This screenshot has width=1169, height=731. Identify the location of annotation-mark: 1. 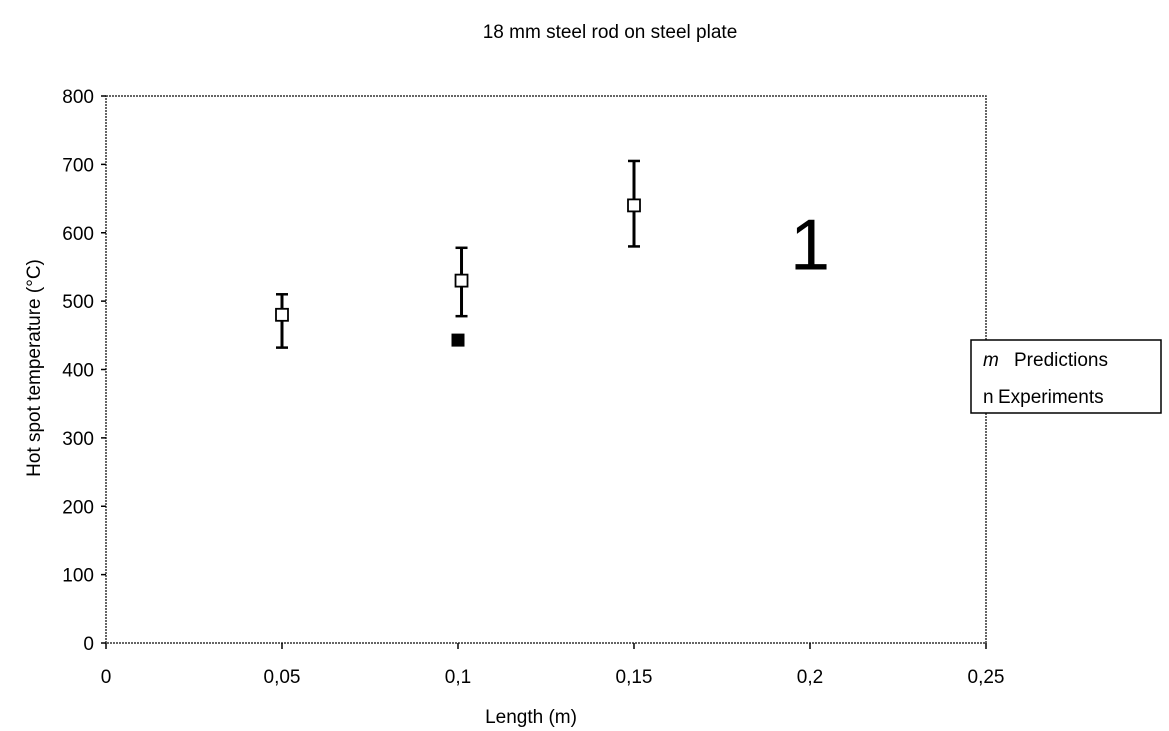
(810, 246).